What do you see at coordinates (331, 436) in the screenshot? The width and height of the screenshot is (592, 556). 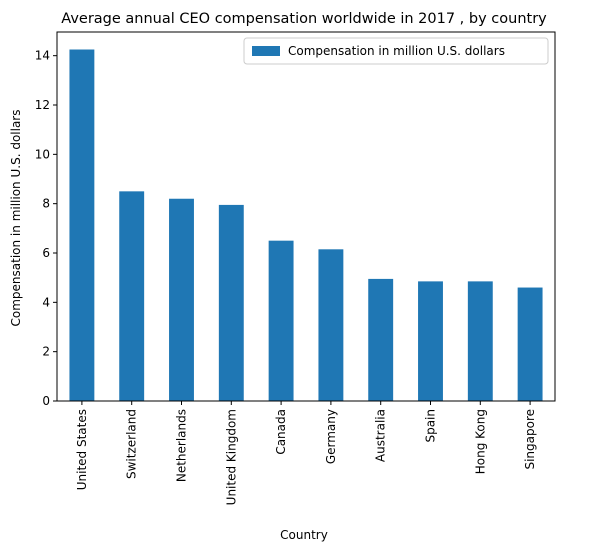 I see `x-tick-label: Germany` at bounding box center [331, 436].